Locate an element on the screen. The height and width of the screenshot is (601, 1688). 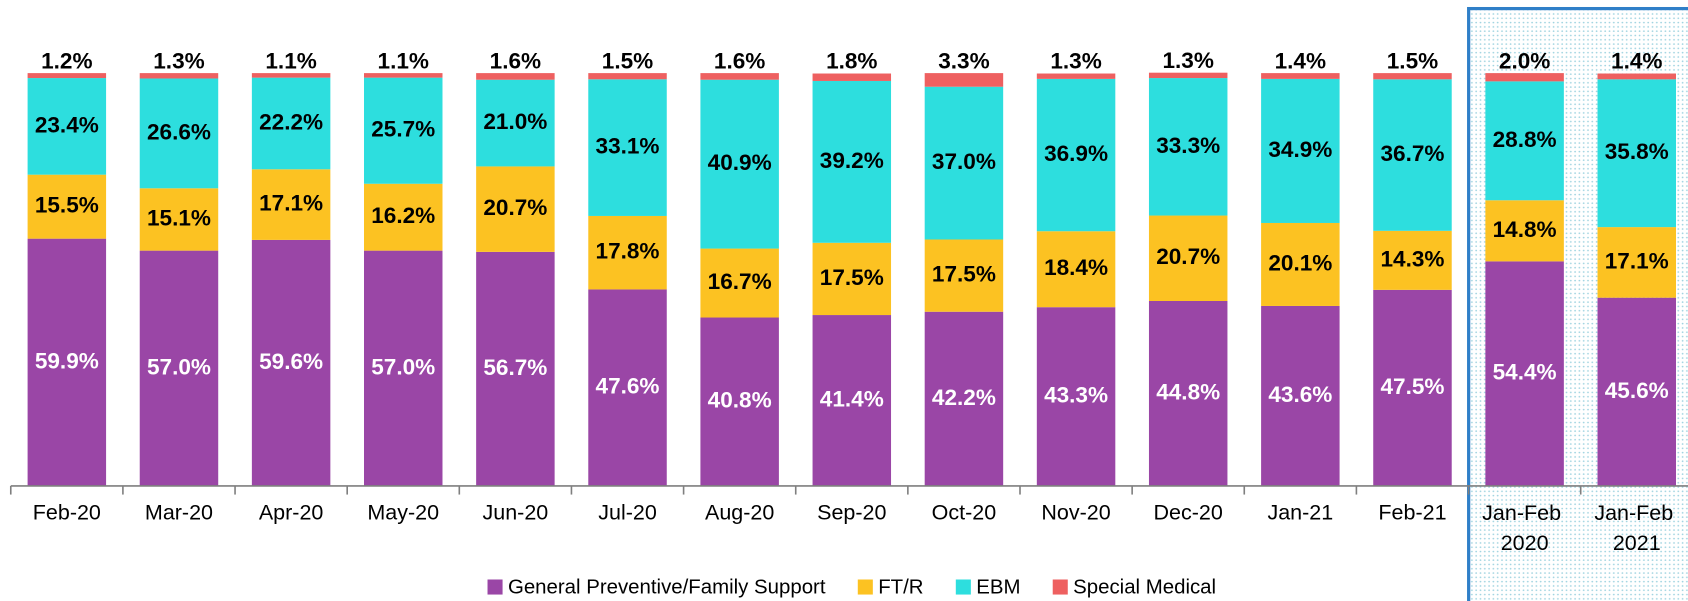
value-label: 25.7% is located at coordinates (403, 129).